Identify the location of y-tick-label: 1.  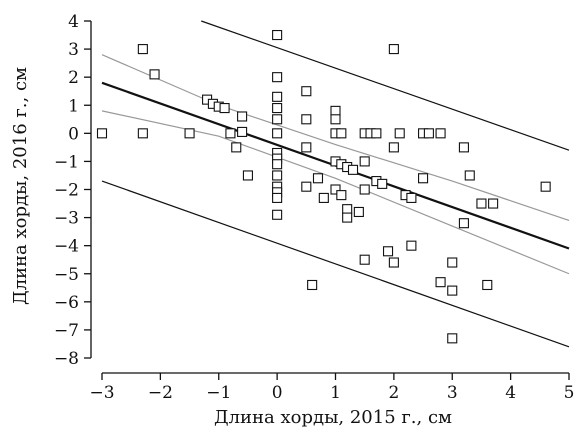
(73, 106).